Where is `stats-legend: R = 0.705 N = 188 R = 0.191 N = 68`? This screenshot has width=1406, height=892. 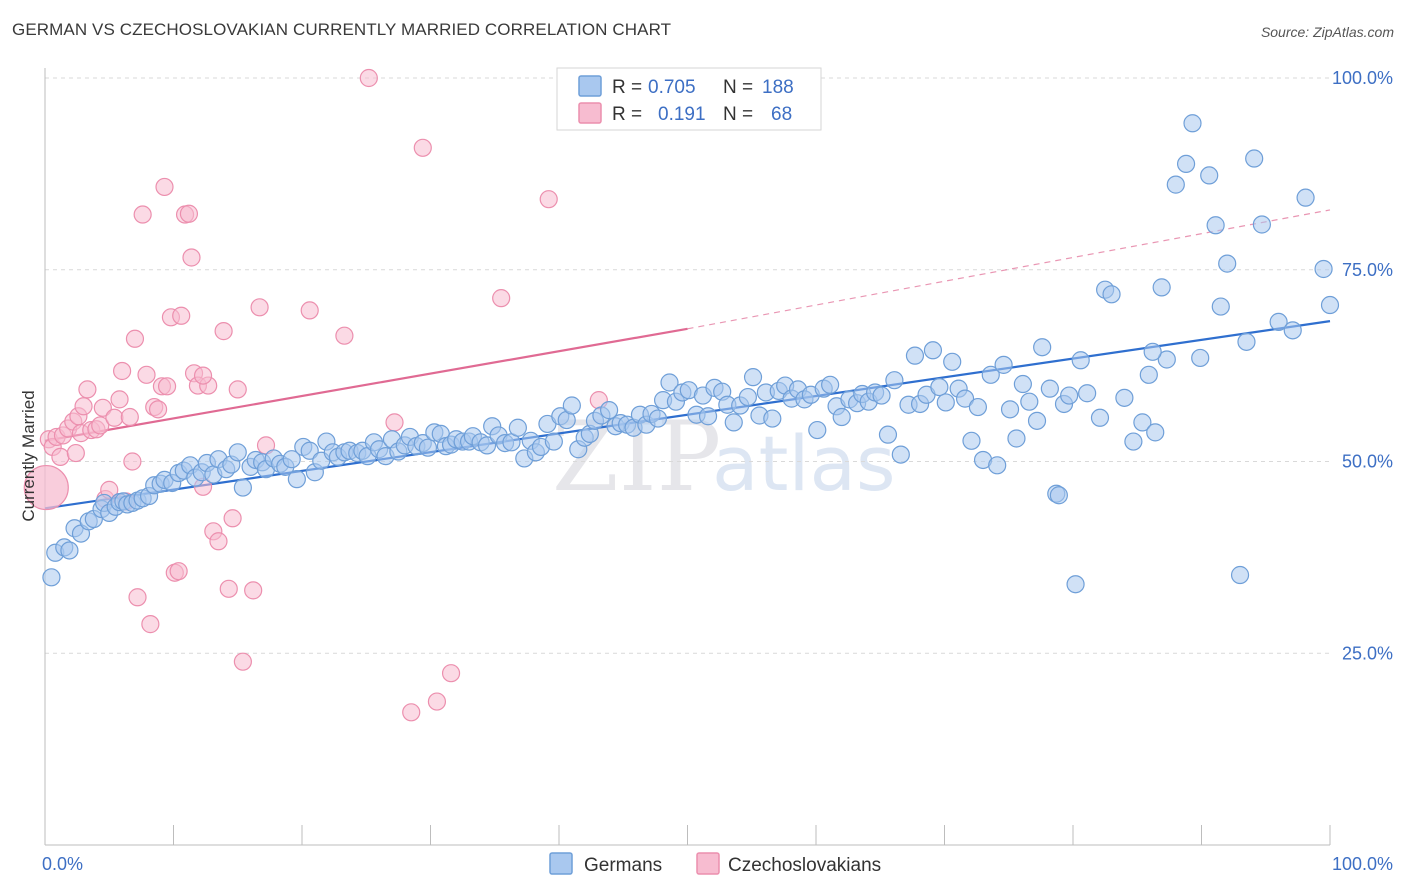 stats-legend: R = 0.705 N = 188 R = 0.191 N = 68 is located at coordinates (689, 99).